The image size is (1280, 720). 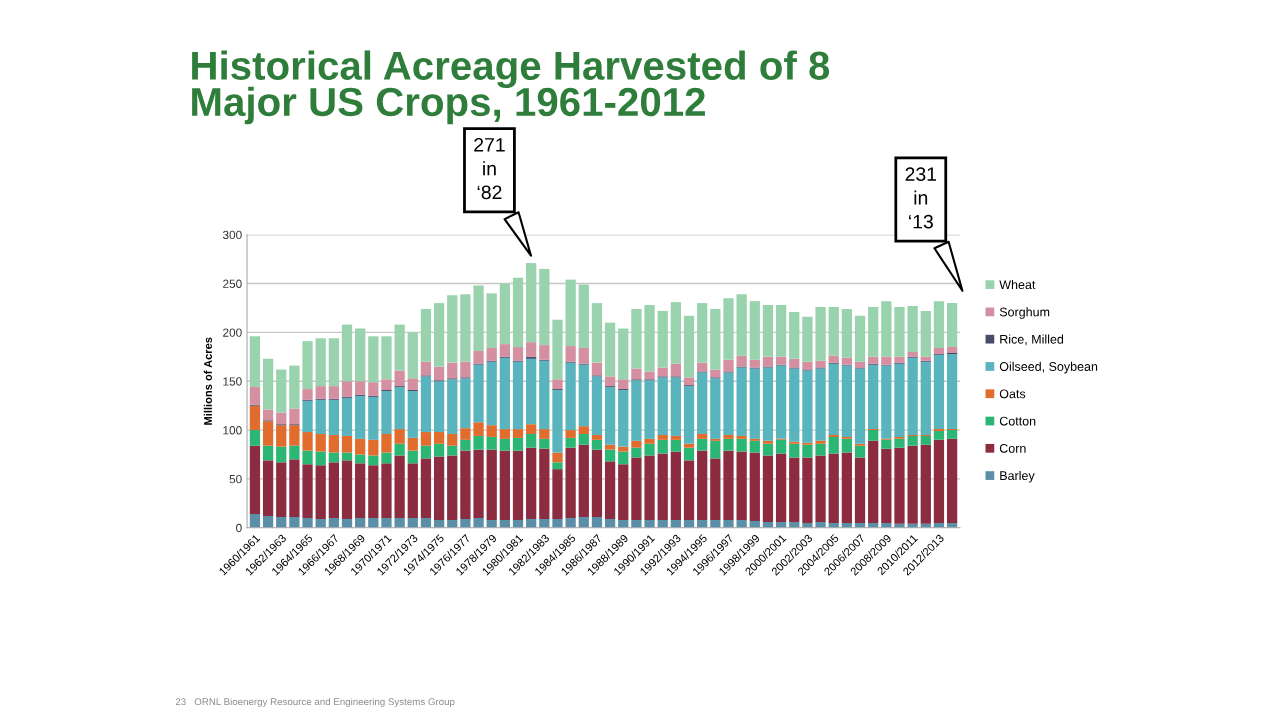 I want to click on y-tick-label: 200, so click(x=232, y=332).